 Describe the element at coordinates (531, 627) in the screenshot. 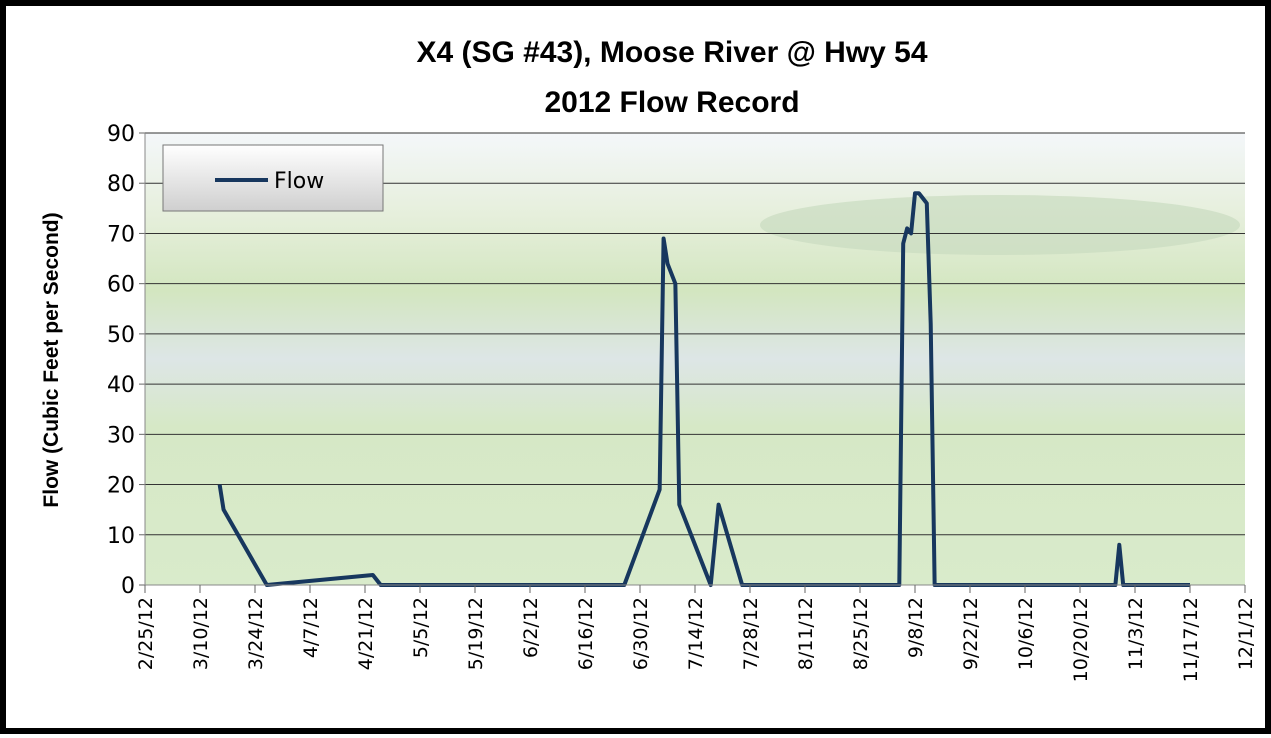

I see `x-tick-label: 6/2/12` at that location.